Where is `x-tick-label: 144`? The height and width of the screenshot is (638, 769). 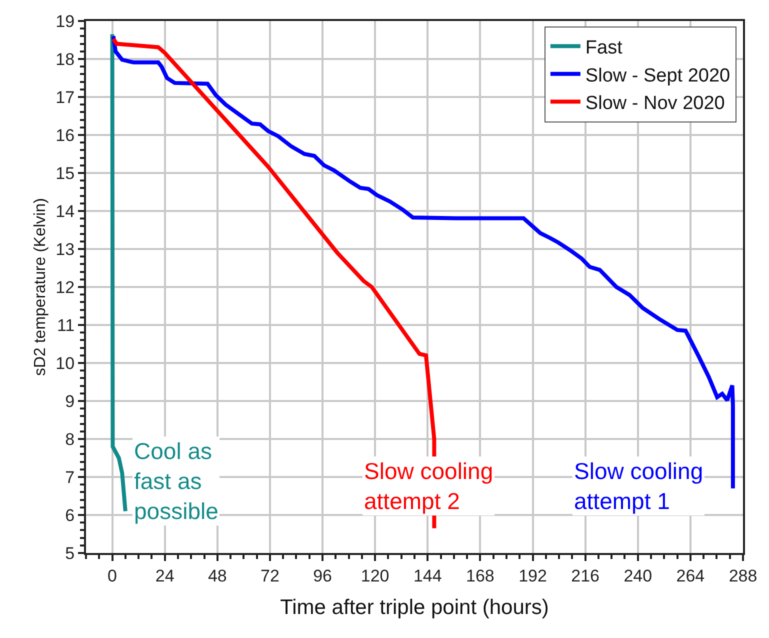 x-tick-label: 144 is located at coordinates (427, 576).